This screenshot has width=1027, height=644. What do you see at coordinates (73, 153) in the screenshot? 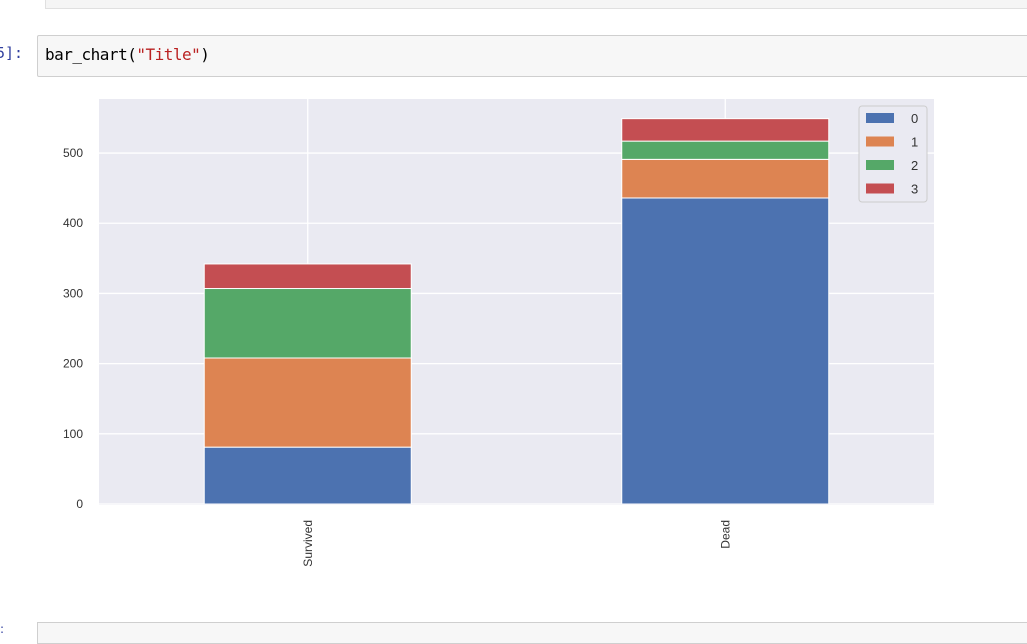
I see `y-tick-label: 500` at bounding box center [73, 153].